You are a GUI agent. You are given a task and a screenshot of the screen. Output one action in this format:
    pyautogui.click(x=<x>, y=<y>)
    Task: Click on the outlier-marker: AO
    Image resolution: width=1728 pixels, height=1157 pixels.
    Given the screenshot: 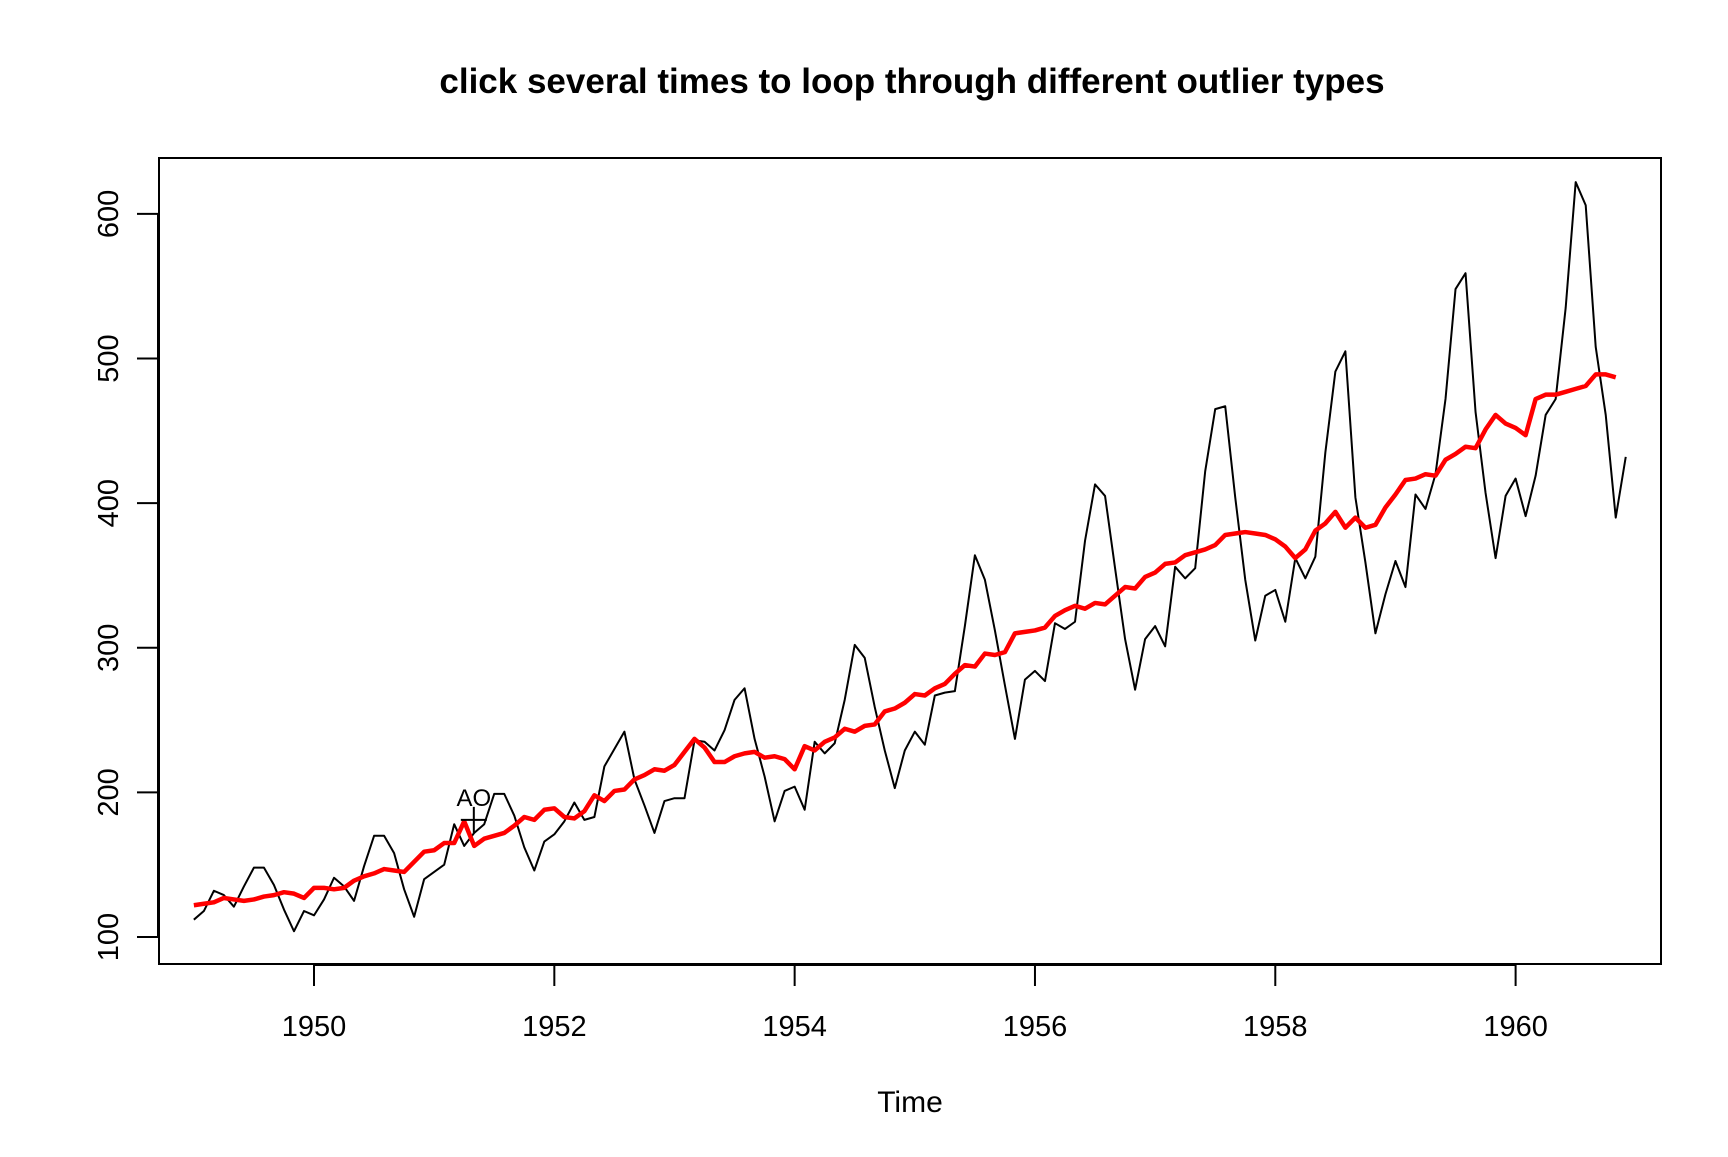 What is the action you would take?
    pyautogui.click(x=473, y=809)
    